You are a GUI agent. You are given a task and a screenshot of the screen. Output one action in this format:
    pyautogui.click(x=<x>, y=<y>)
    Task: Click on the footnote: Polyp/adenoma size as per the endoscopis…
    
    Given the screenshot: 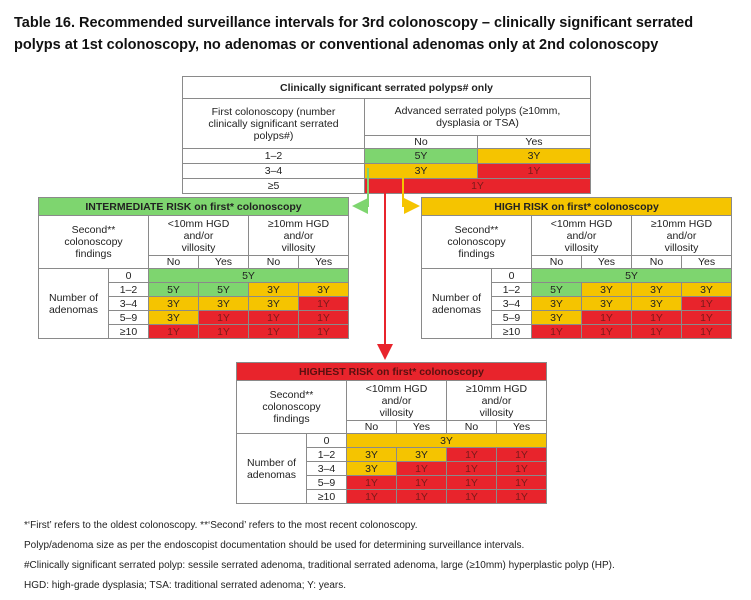 What is the action you would take?
    pyautogui.click(x=274, y=545)
    